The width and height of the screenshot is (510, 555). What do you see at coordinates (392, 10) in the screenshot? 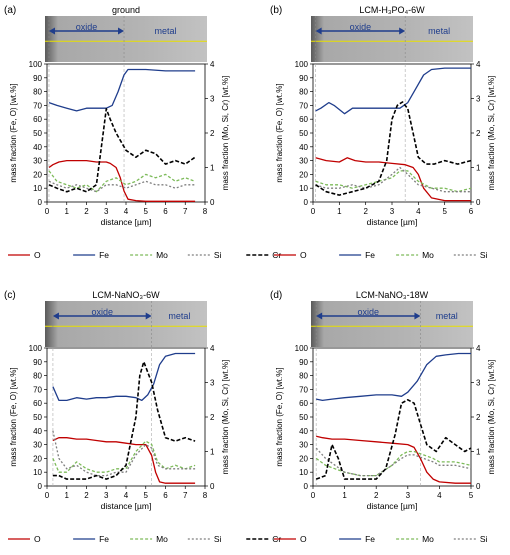
I see `chart-title: LCM-H₃PO₄-6W` at bounding box center [392, 10].